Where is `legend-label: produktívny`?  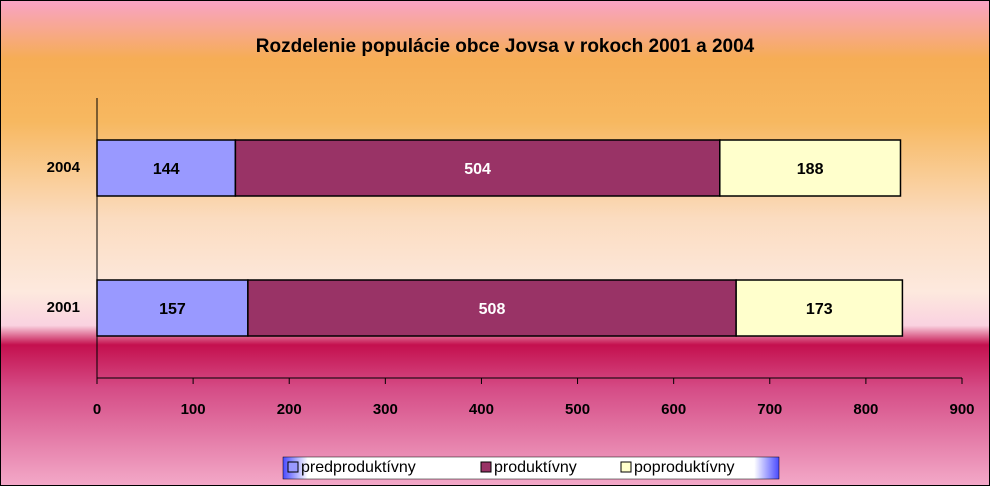 legend-label: produktívny is located at coordinates (535, 467).